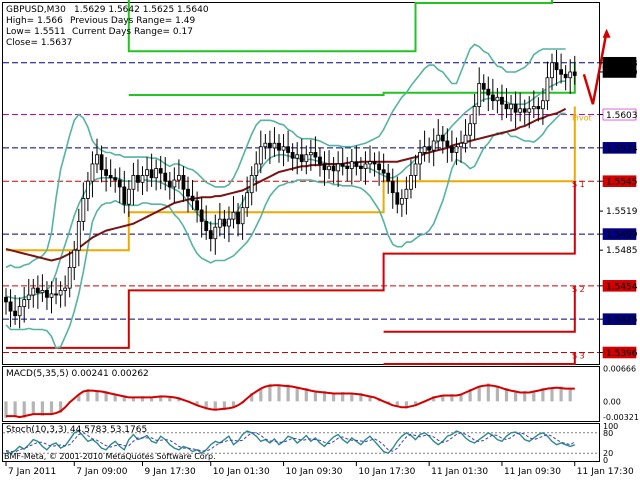  What do you see at coordinates (608, 453) in the screenshot?
I see `stoch-tick-label-2: 20` at bounding box center [608, 453].